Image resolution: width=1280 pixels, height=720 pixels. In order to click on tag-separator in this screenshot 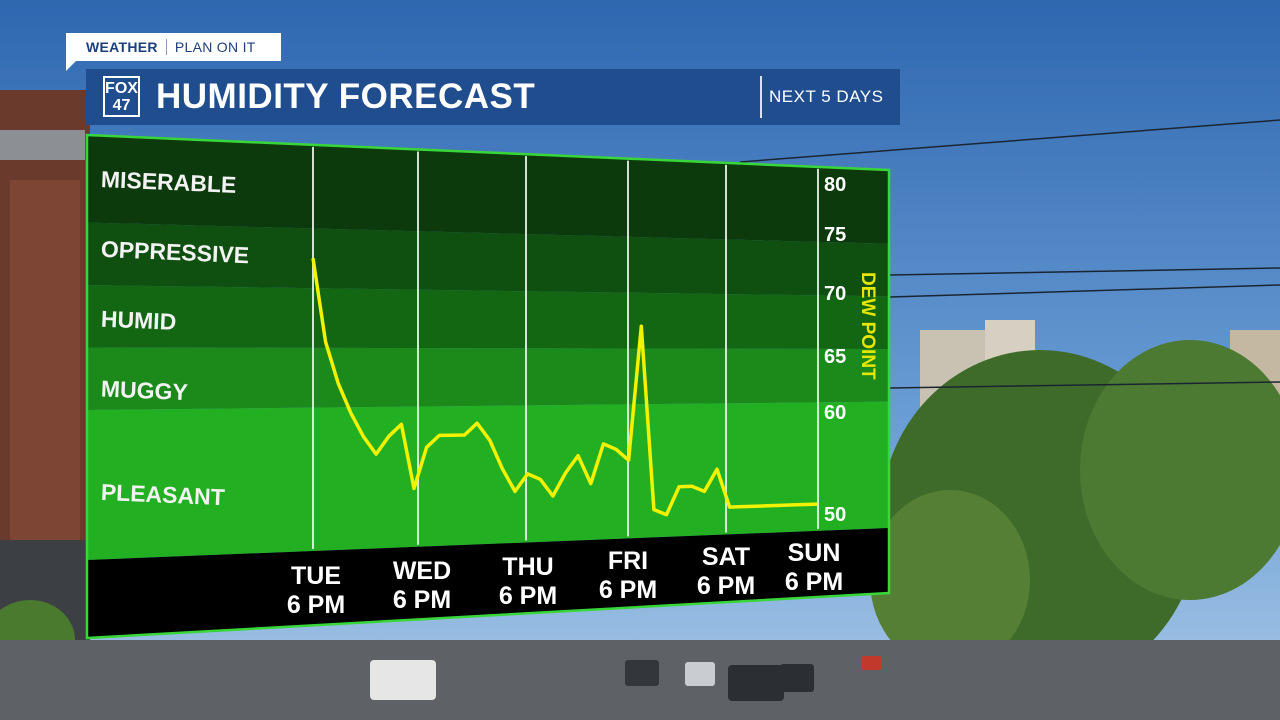, I will do `click(166, 47)`.